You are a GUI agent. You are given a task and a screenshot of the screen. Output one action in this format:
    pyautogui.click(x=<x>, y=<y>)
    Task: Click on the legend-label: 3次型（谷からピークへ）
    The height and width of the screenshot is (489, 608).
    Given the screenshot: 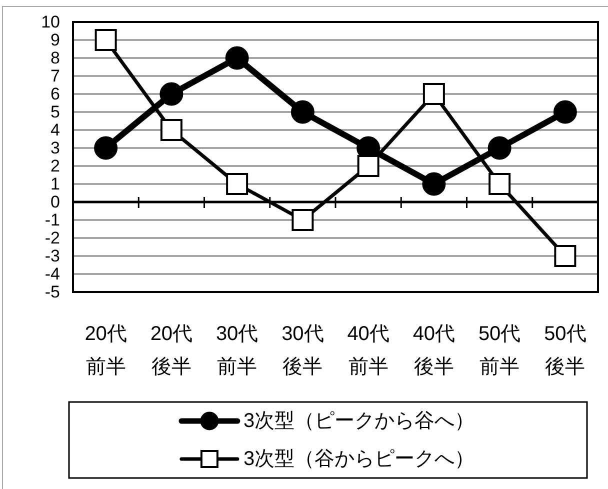 What is the action you would take?
    pyautogui.click(x=359, y=459)
    